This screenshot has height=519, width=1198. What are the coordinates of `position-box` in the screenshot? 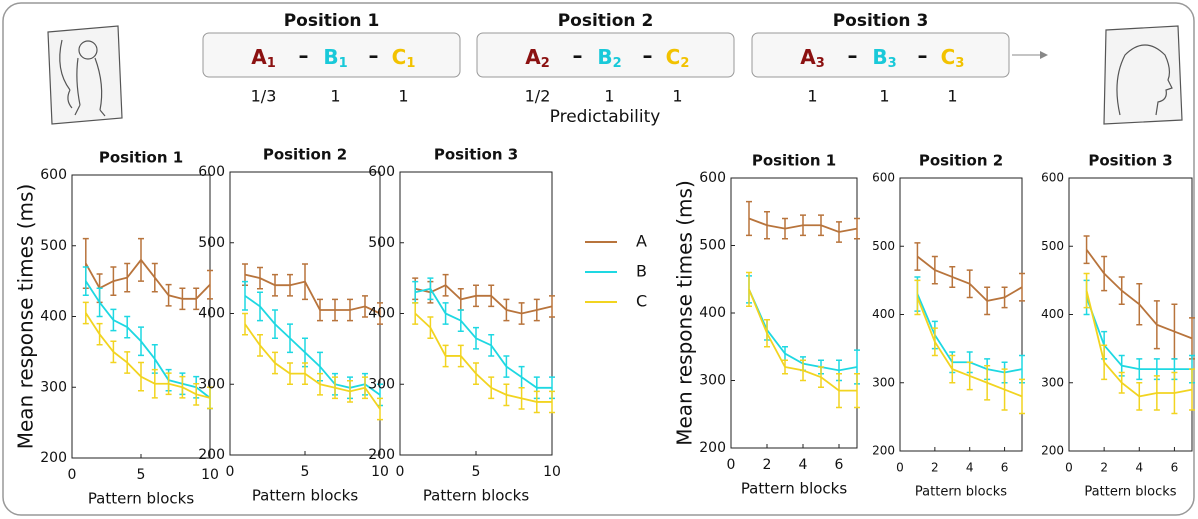 It's located at (605, 55).